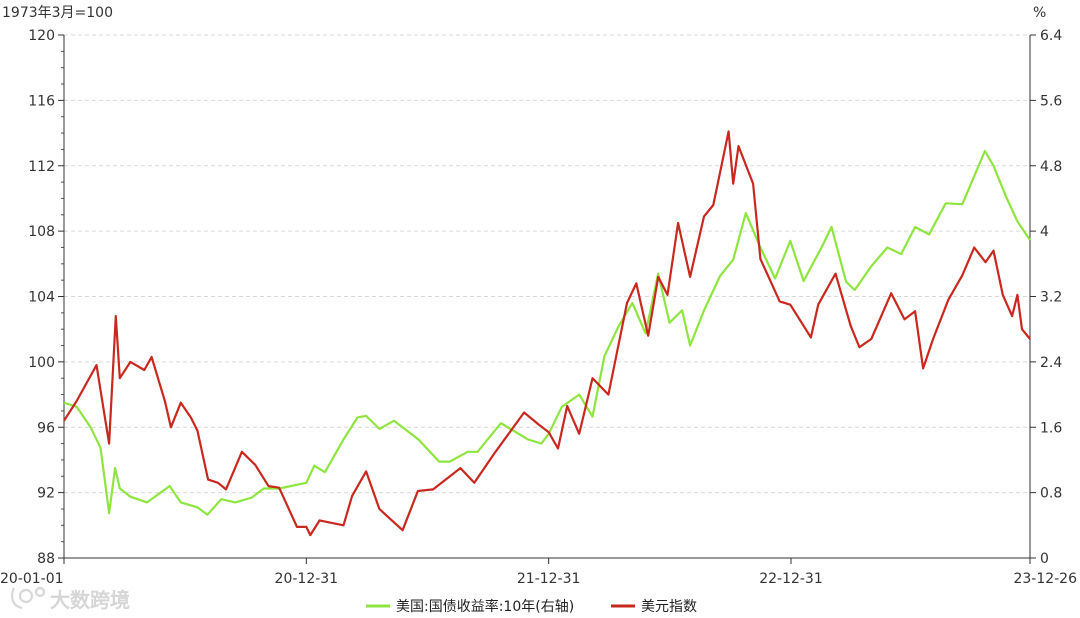 The width and height of the screenshot is (1080, 618). Describe the element at coordinates (90, 600) in the screenshot. I see `watermark-text: 大数跨境` at that location.